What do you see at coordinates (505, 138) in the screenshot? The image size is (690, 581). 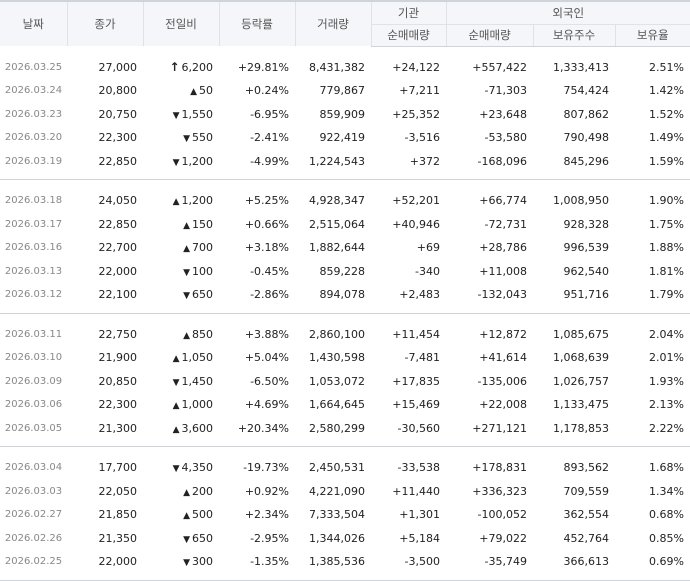 I see `row-foreign-net: -53,580` at bounding box center [505, 138].